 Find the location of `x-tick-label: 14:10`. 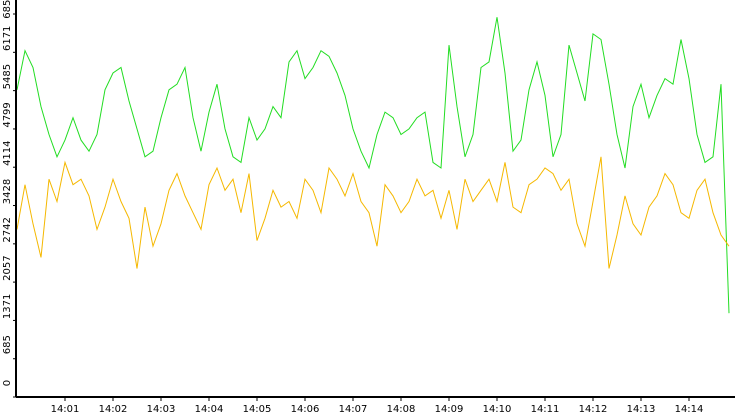

x-tick-label: 14:10 is located at coordinates (497, 409).